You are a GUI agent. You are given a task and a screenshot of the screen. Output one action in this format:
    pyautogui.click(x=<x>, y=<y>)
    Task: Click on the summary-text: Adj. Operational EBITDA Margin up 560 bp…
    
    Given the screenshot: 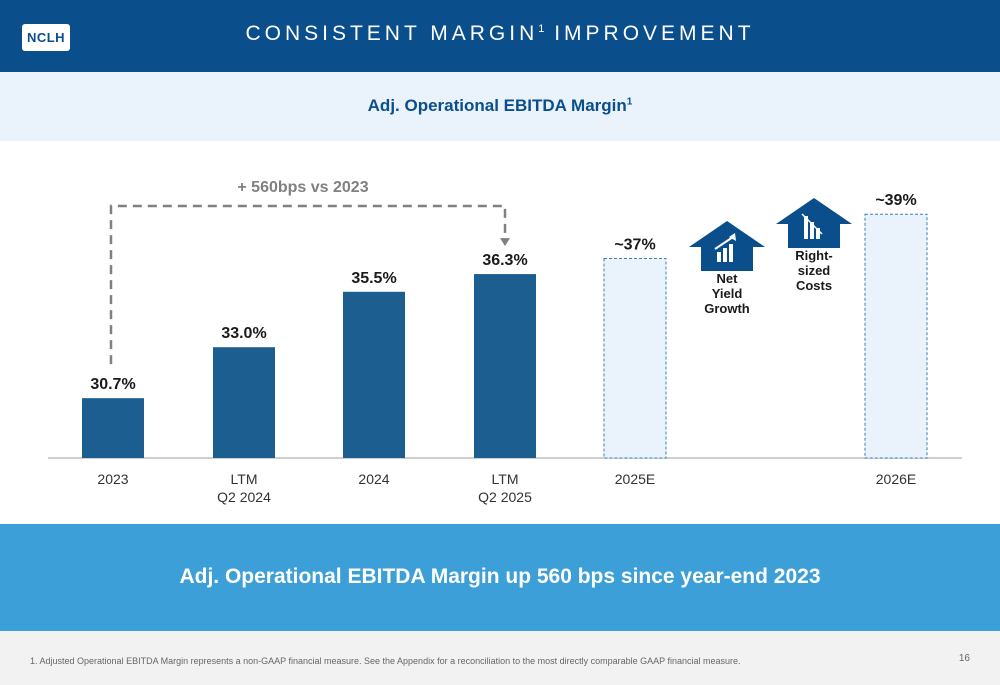 What is the action you would take?
    pyautogui.click(x=500, y=576)
    